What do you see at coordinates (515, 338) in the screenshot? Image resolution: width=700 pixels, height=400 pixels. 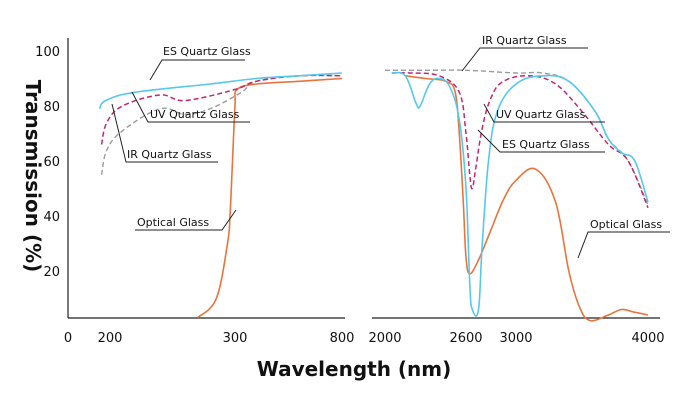 I see `x-tick-label: 3000` at bounding box center [515, 338].